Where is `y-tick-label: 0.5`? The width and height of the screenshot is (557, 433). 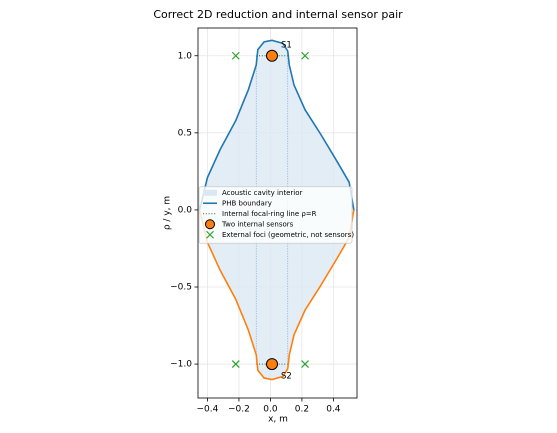 y-tick-label: 0.5 is located at coordinates (185, 133).